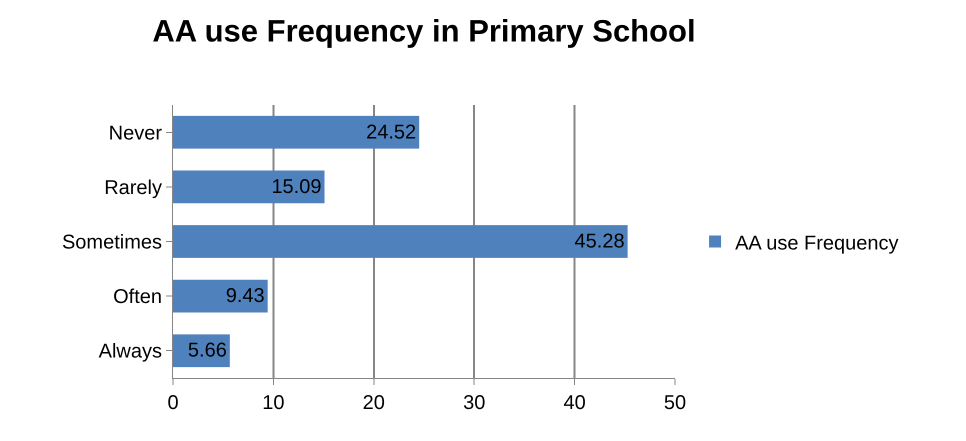 This screenshot has height=441, width=966. Describe the element at coordinates (130, 351) in the screenshot. I see `y-tick-label: Always` at that location.